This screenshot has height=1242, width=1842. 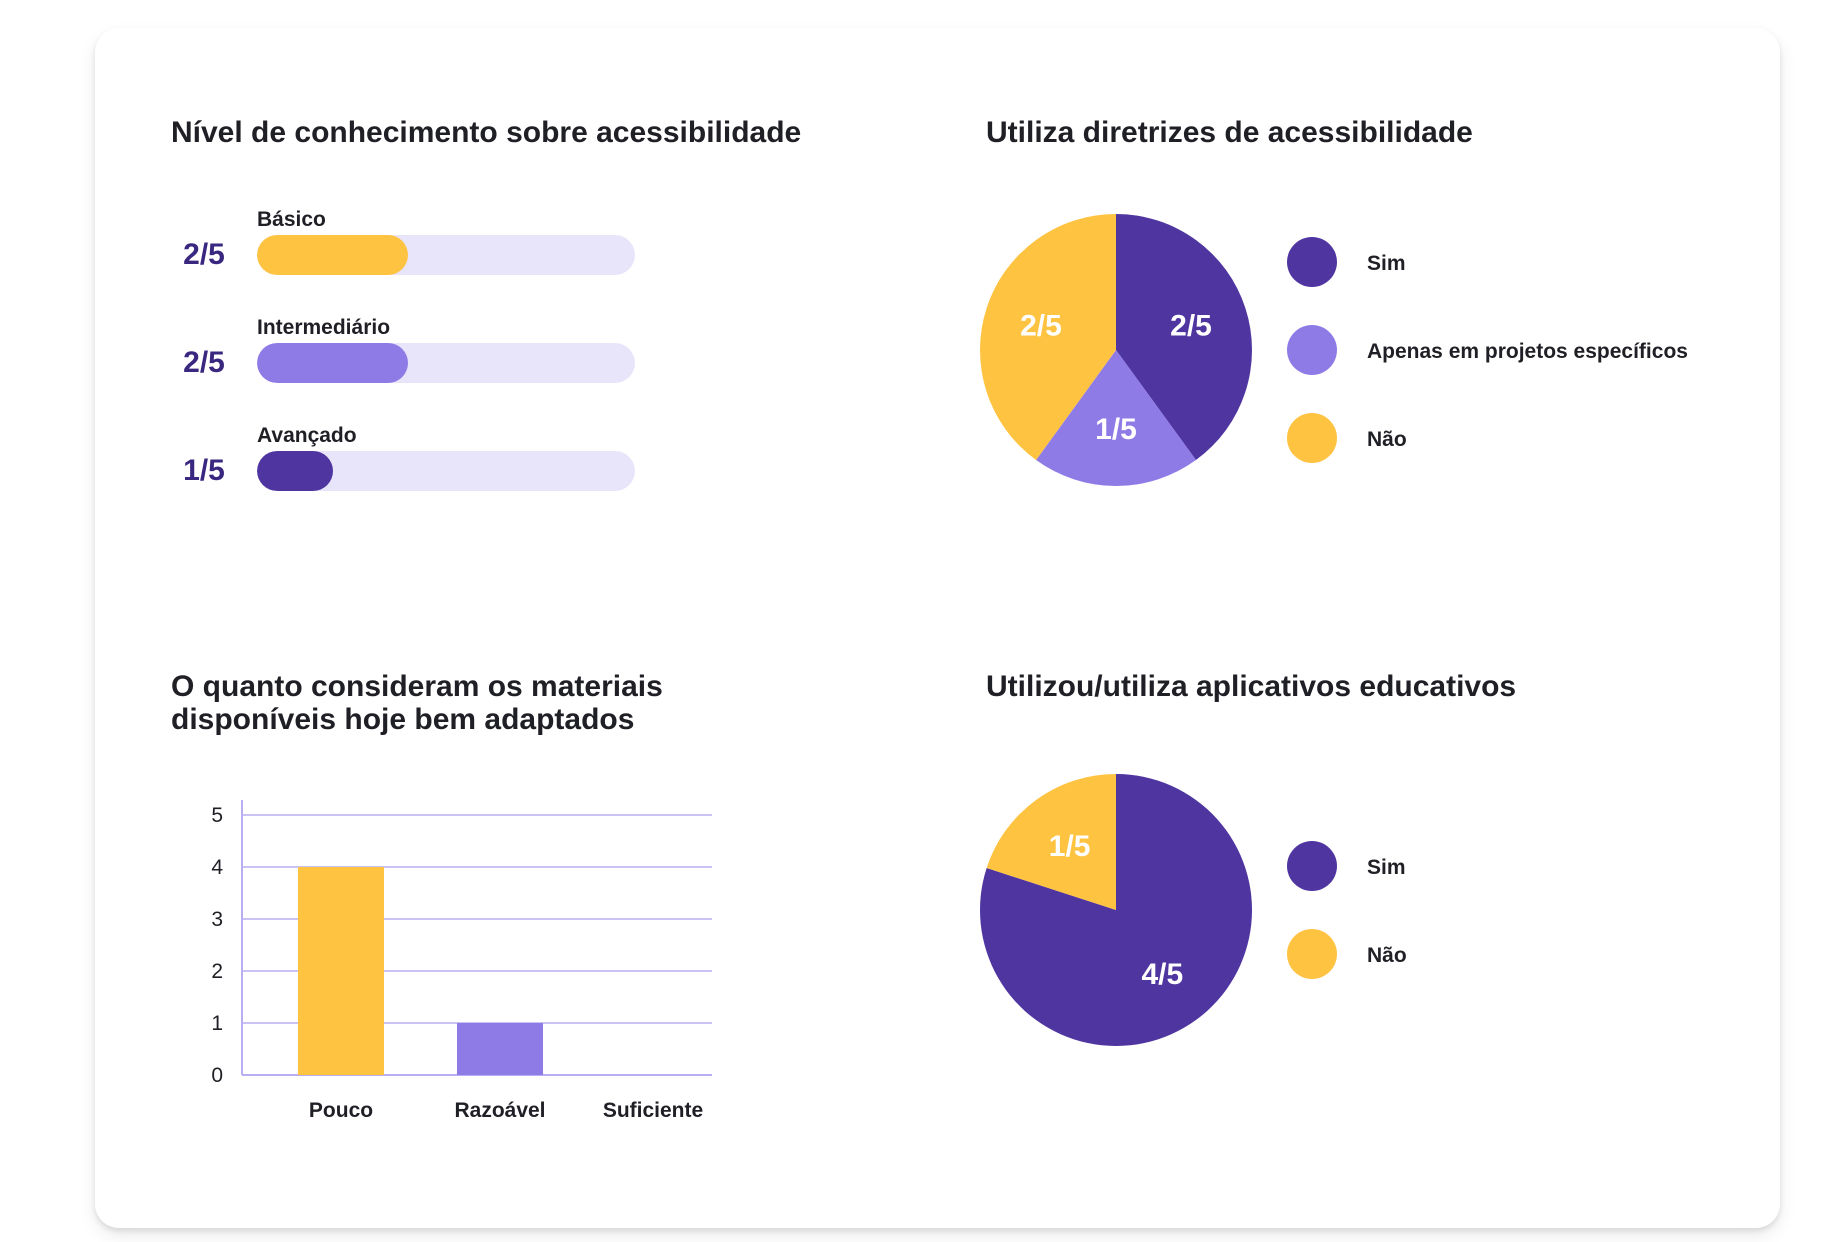 I want to click on guidelines-slice-apenas-em-projetos-especificos, so click(x=1116, y=418).